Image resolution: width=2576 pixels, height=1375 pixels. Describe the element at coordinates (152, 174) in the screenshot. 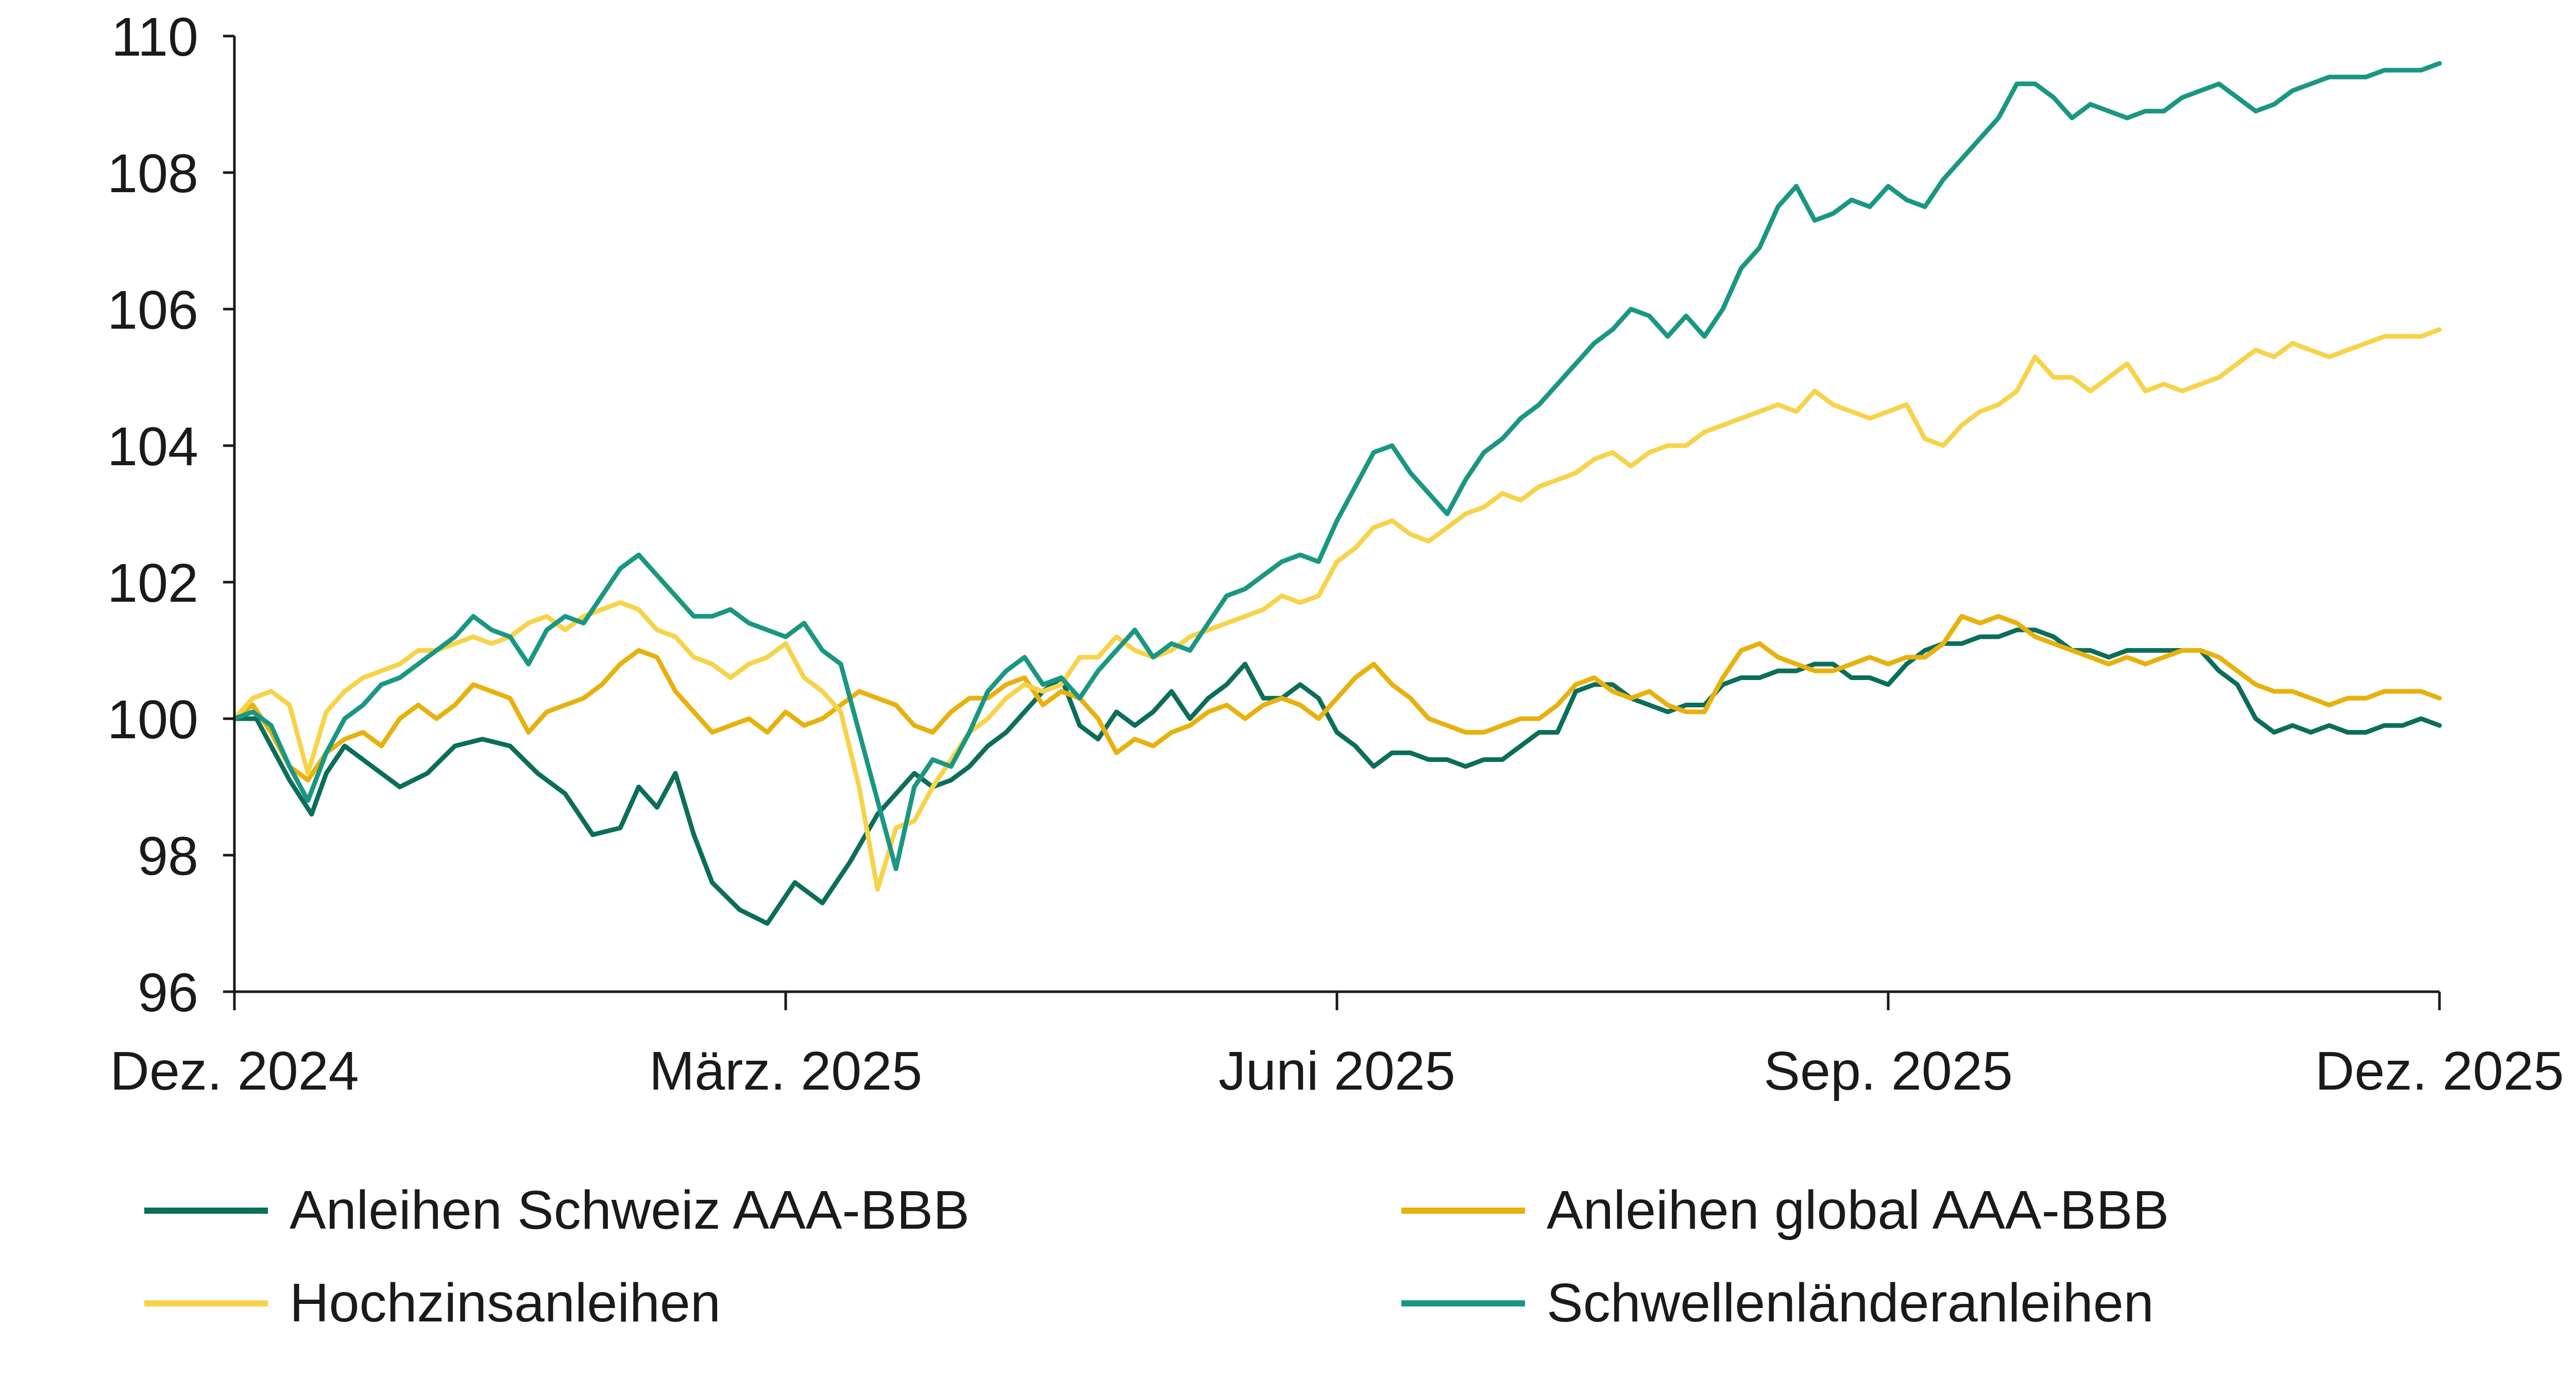

I see `y-tick-label: 108` at that location.